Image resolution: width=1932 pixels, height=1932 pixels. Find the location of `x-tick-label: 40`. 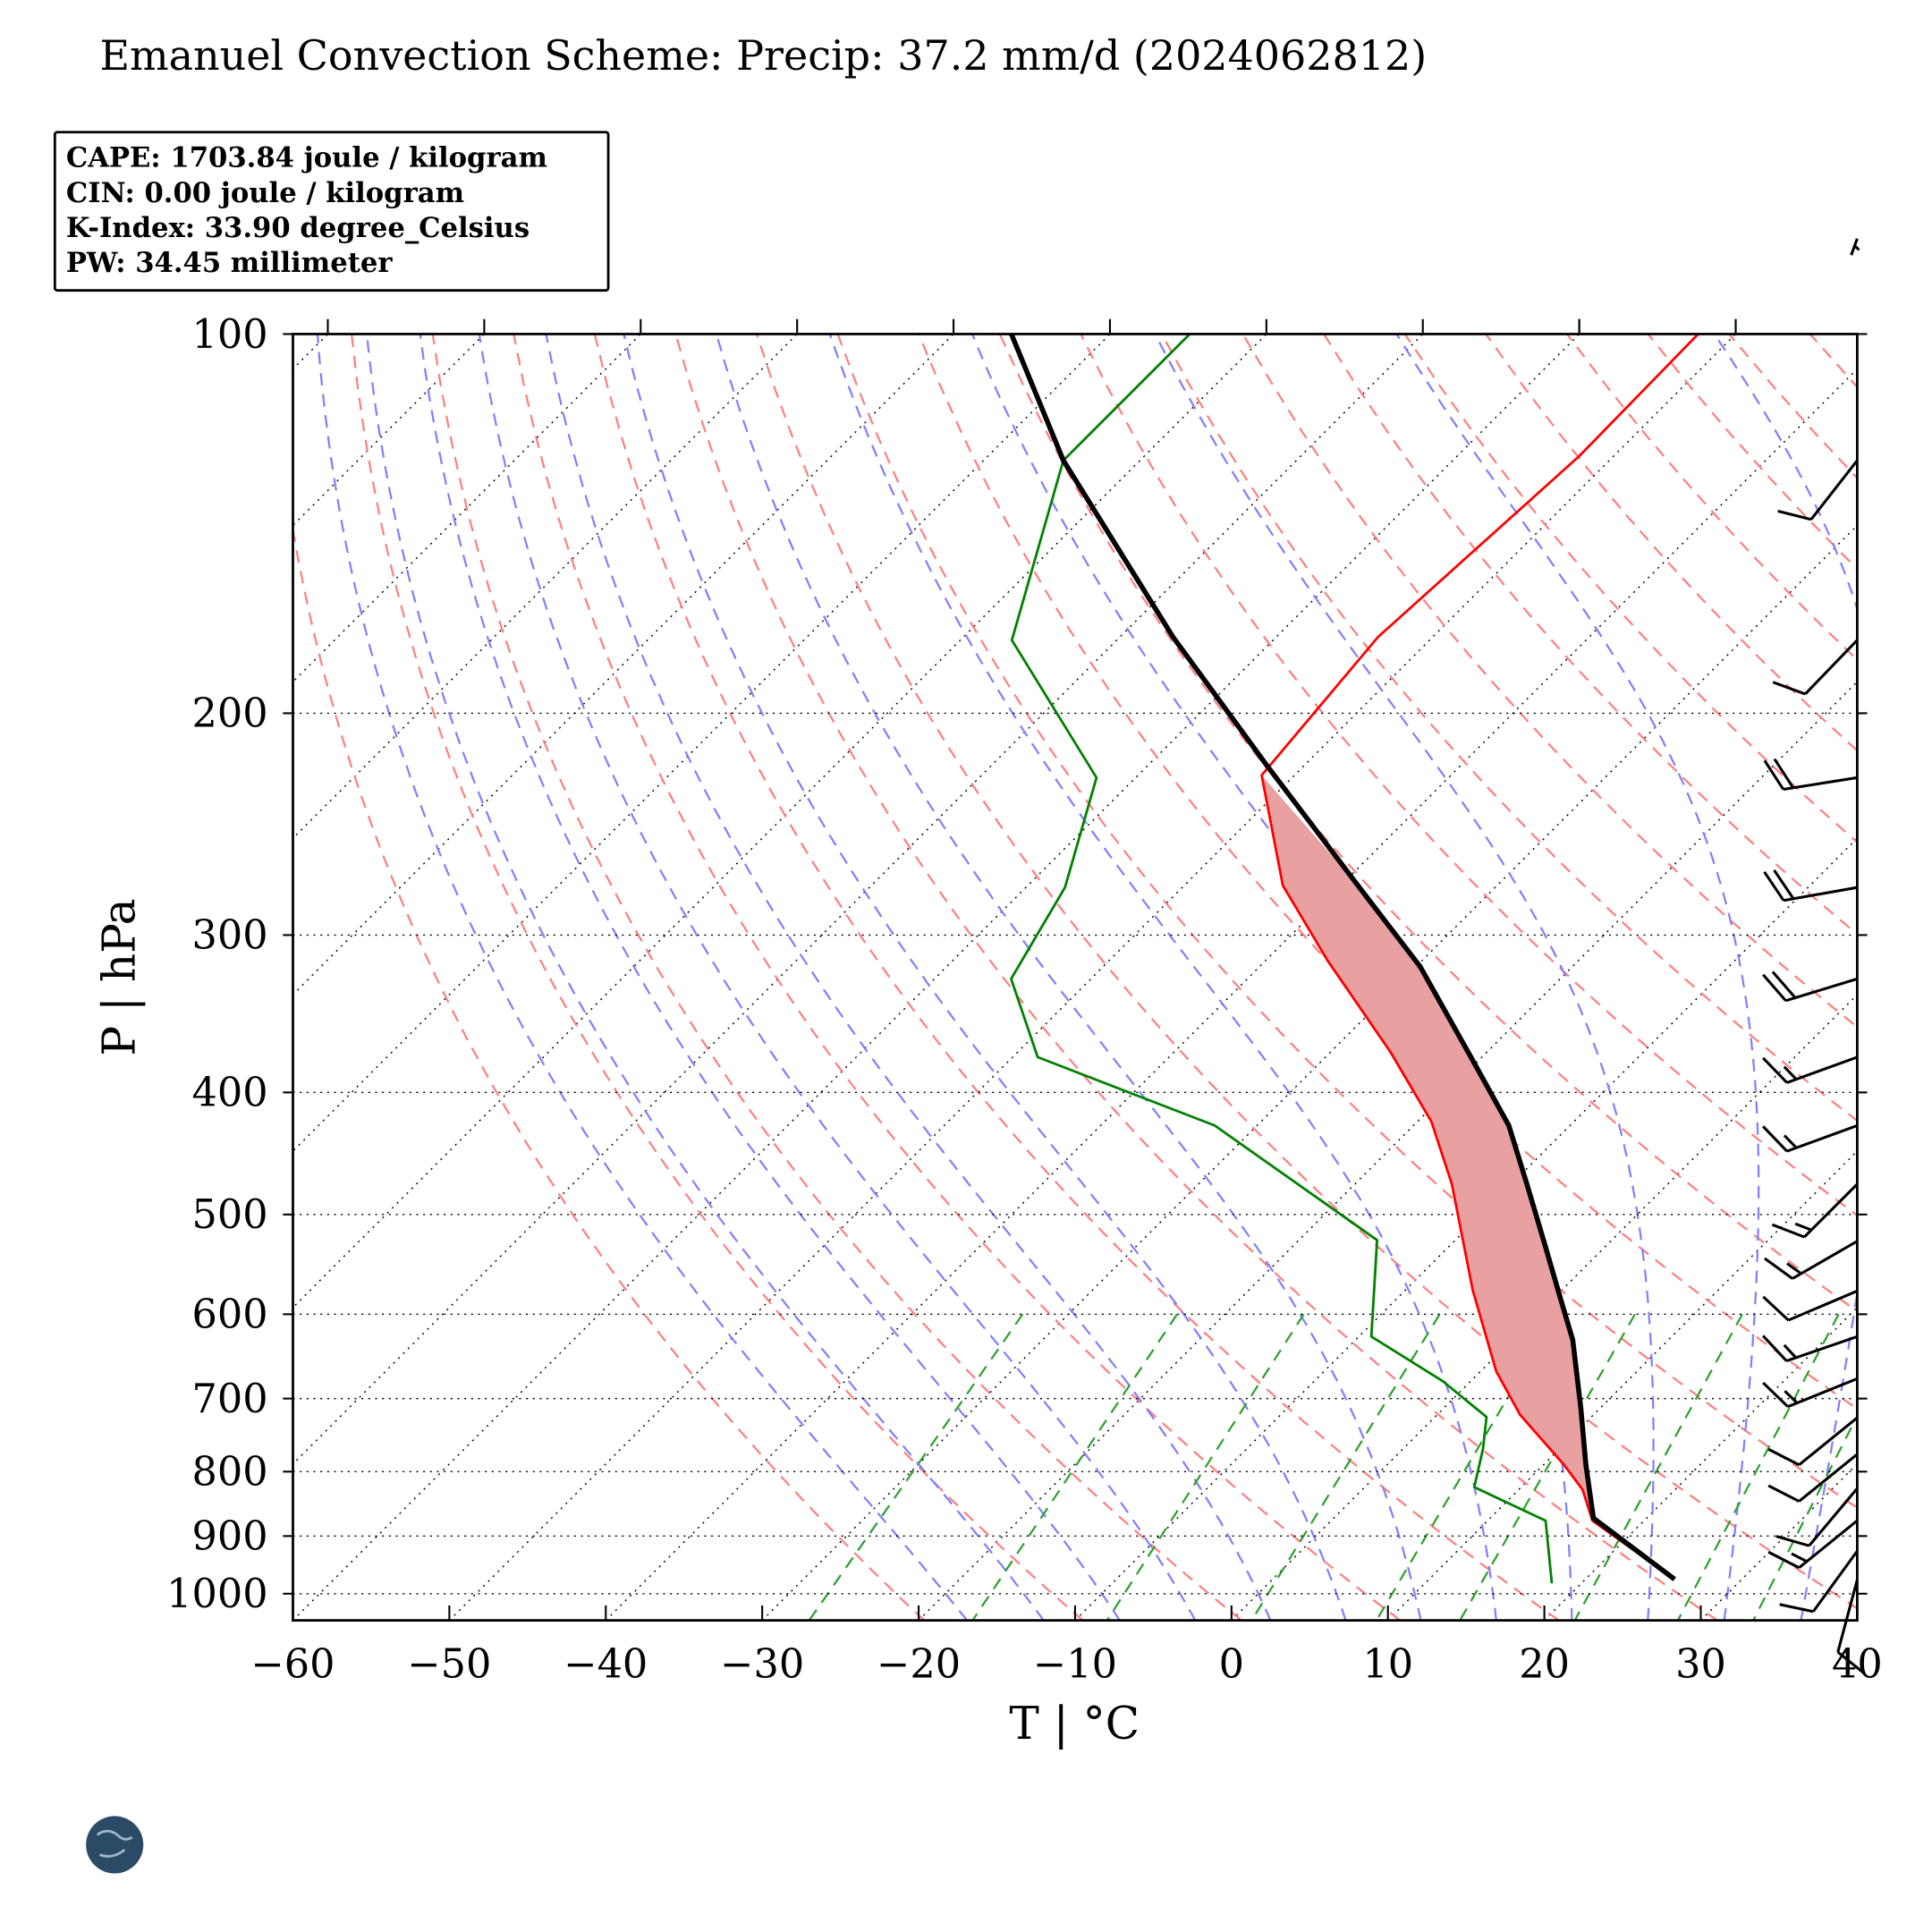

x-tick-label: 40 is located at coordinates (1857, 1664).